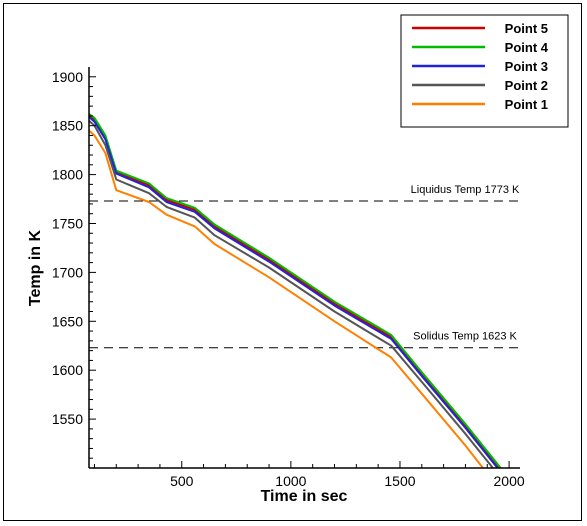 The image size is (587, 526). I want to click on y-tick-label: 1600, so click(67, 370).